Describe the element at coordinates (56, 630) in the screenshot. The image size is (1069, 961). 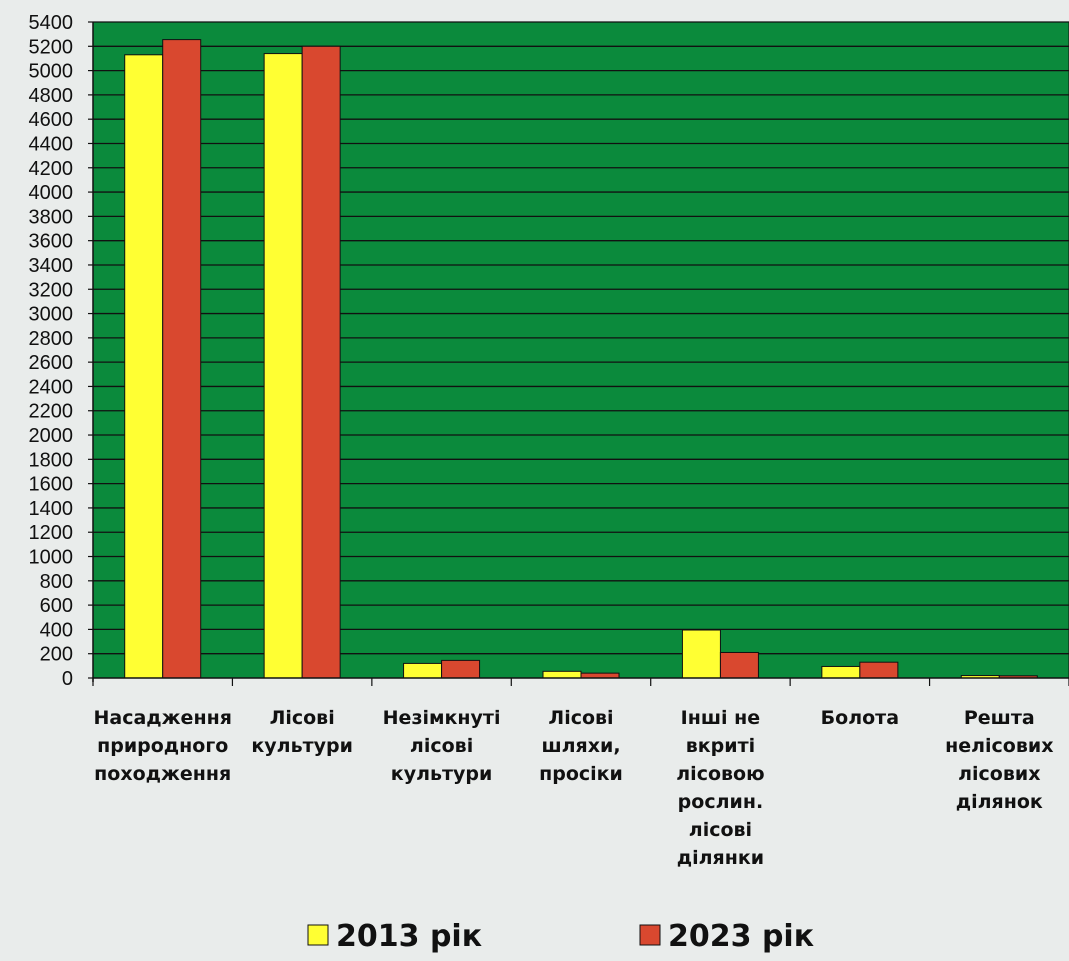
I see `y-tick-label: 400` at that location.